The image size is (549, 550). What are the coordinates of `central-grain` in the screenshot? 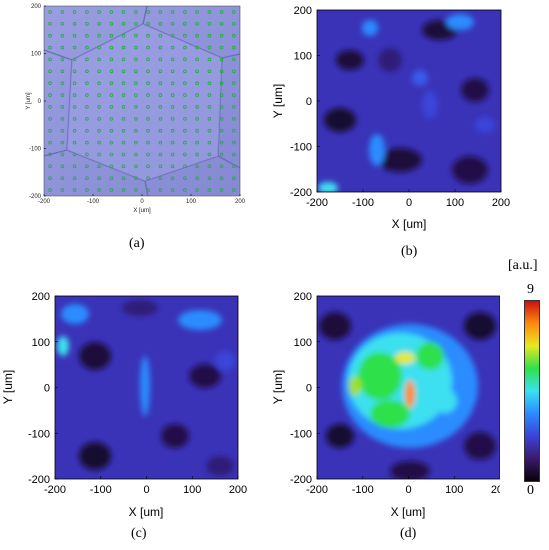 It's located at (144, 102).